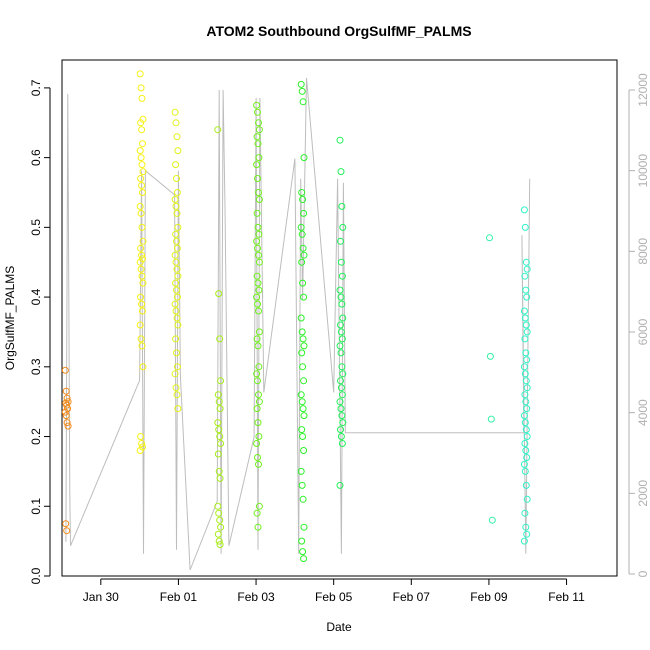 The width and height of the screenshot is (650, 650). I want to click on y-tick-label: 0.6, so click(36, 157).